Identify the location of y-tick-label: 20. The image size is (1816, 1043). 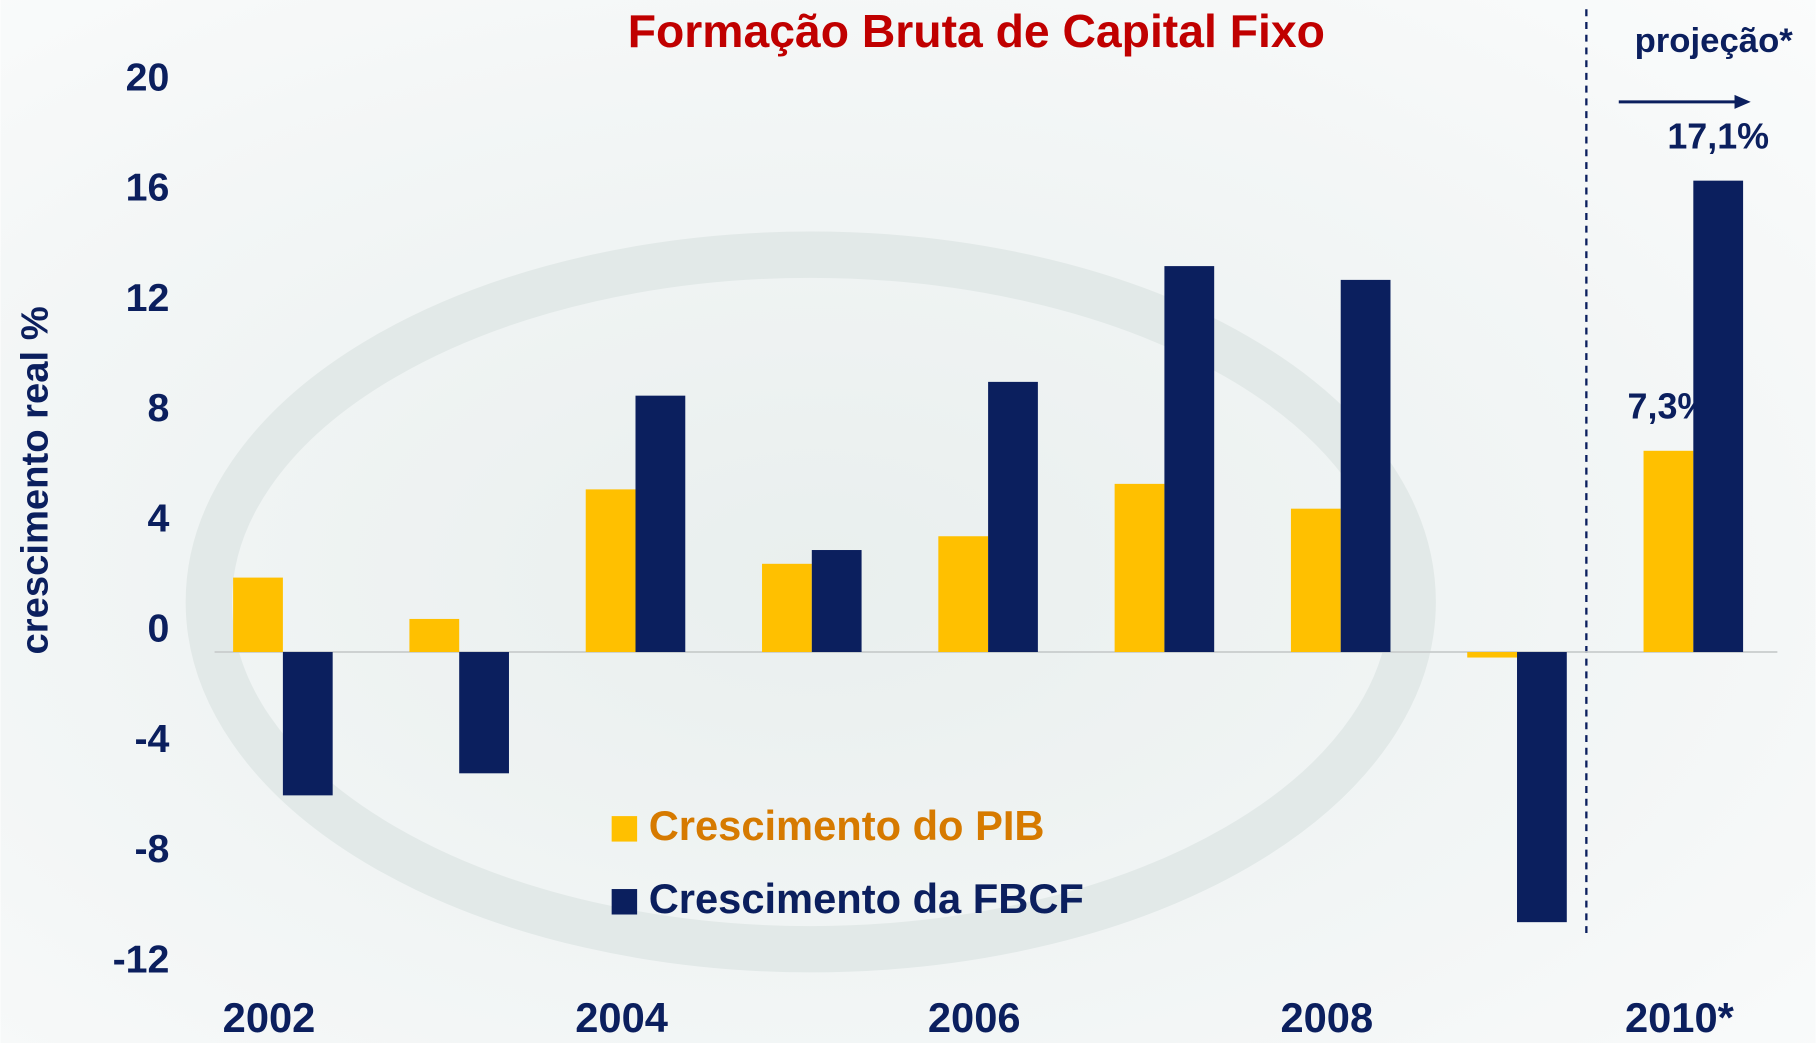
(148, 77).